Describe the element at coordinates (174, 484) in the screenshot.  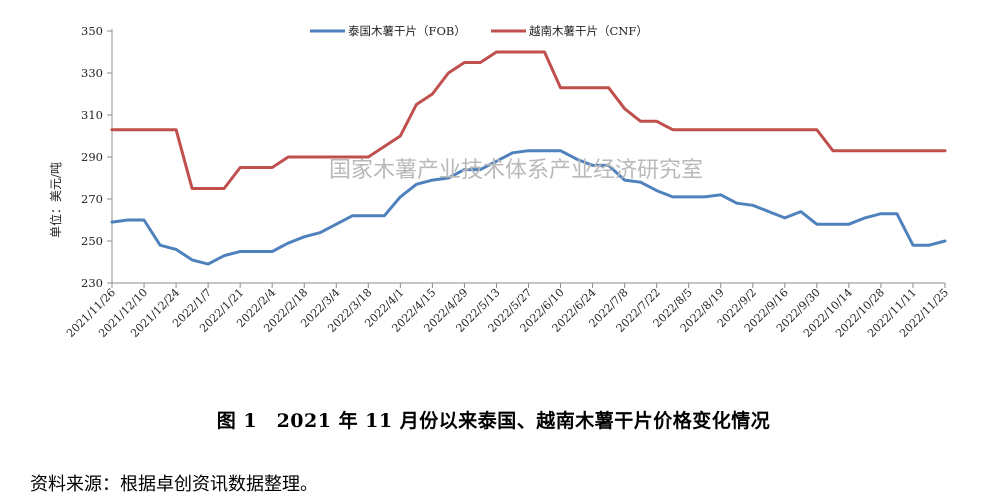
I see `source-note: 资料来源：根据卓创资讯数据整理。` at that location.